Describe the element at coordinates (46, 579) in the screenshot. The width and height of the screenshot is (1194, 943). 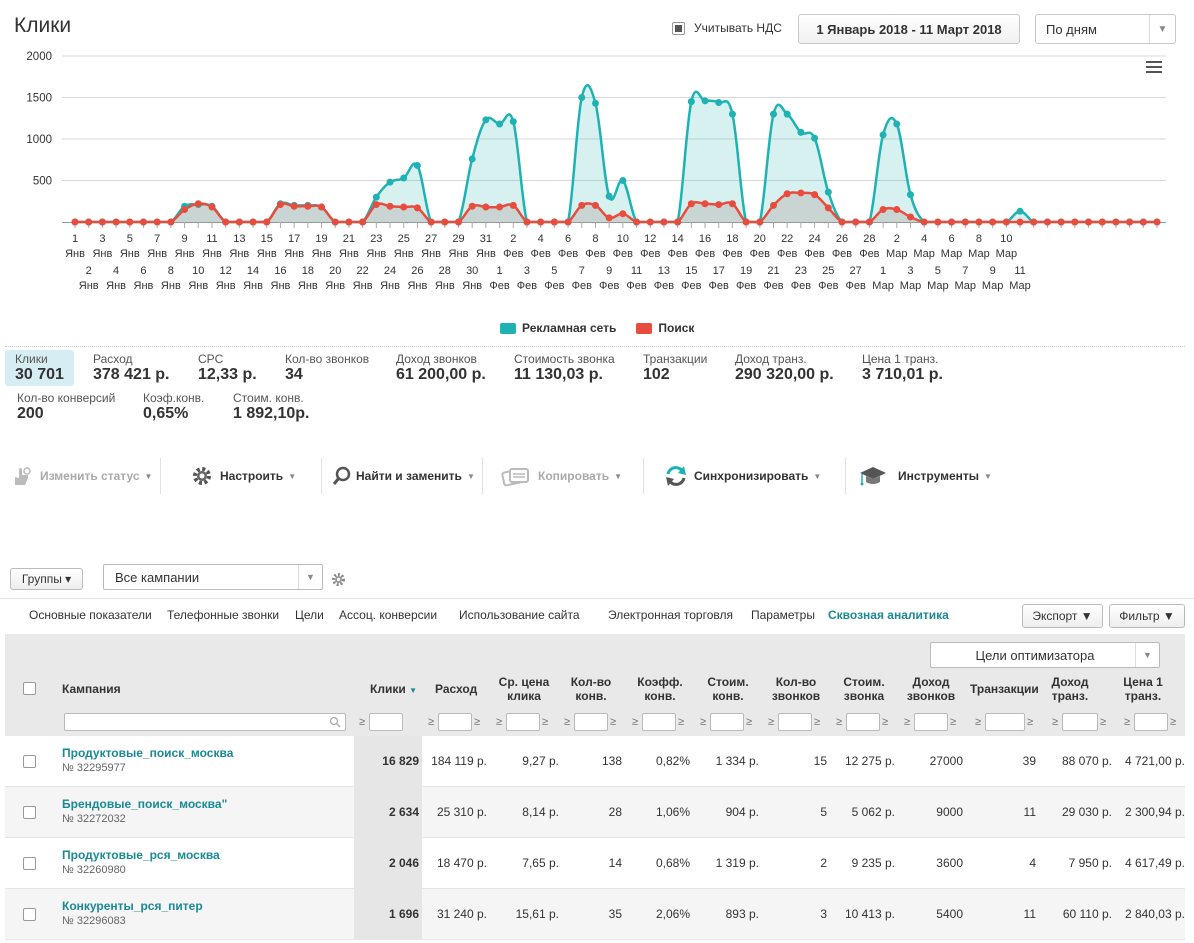
I see `groups-button: Группы ▾` at that location.